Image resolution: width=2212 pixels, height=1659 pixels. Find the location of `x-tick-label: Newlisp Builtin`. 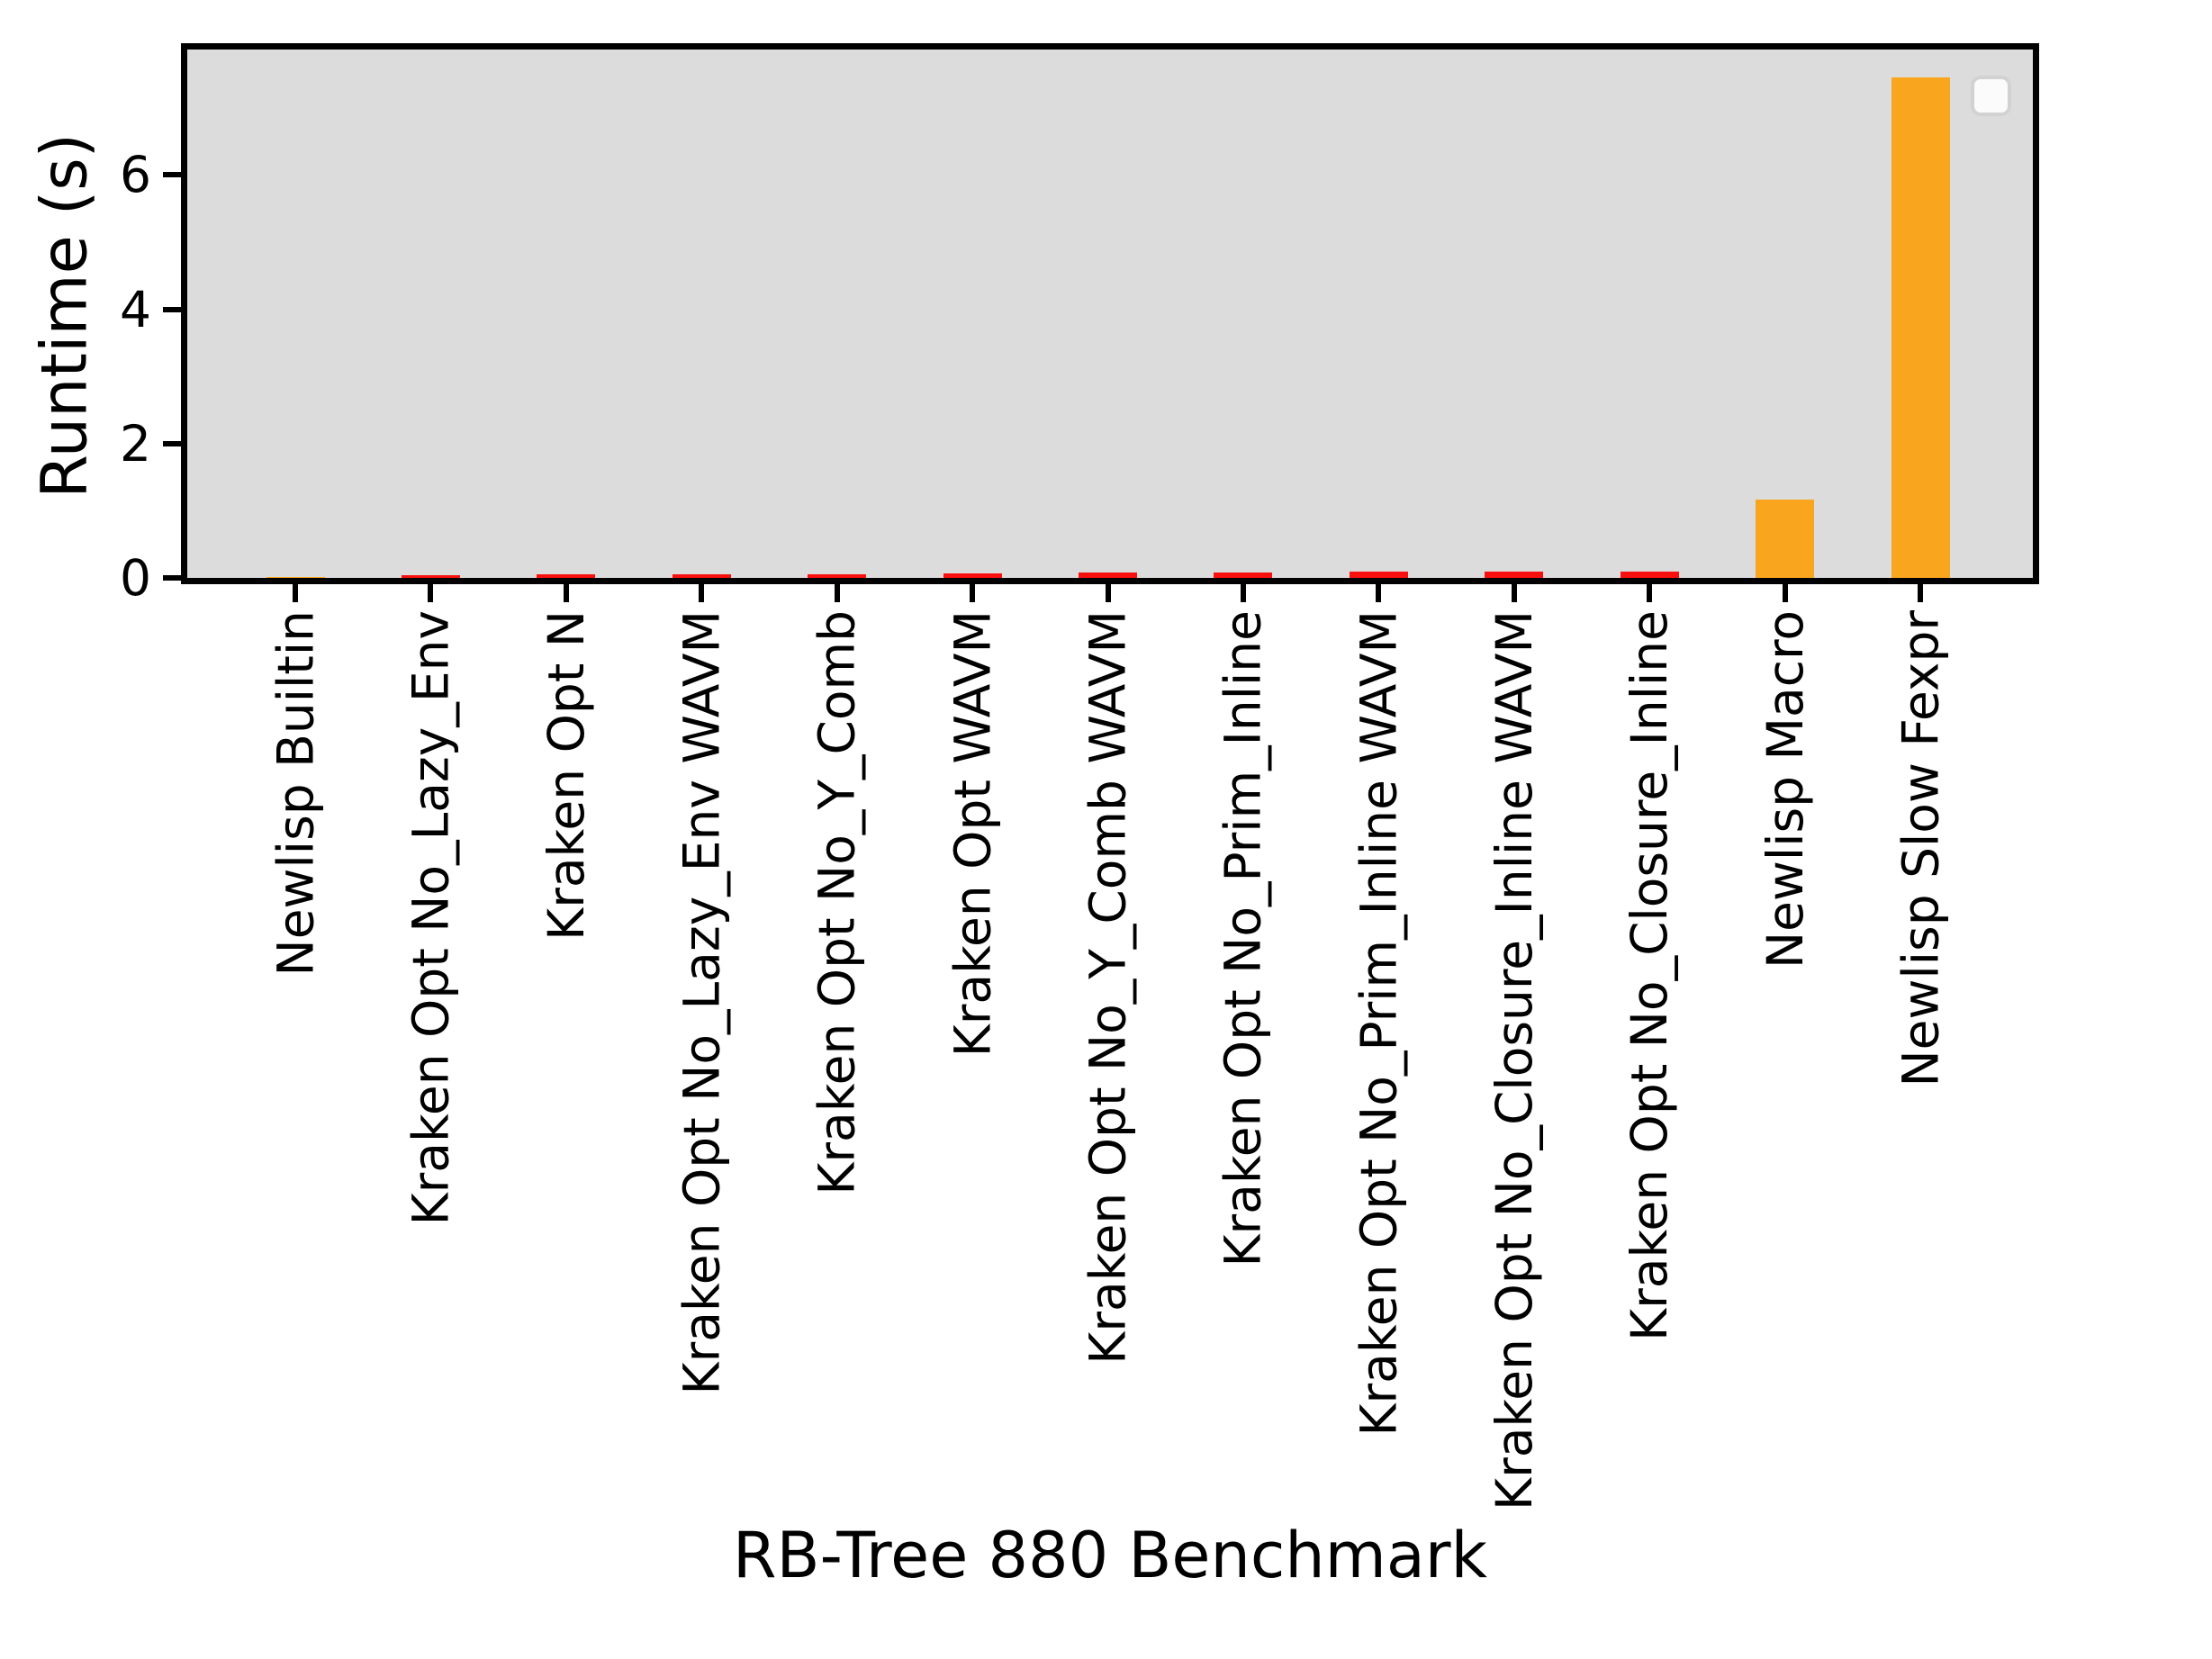

x-tick-label: Newlisp Builtin is located at coordinates (295, 793).